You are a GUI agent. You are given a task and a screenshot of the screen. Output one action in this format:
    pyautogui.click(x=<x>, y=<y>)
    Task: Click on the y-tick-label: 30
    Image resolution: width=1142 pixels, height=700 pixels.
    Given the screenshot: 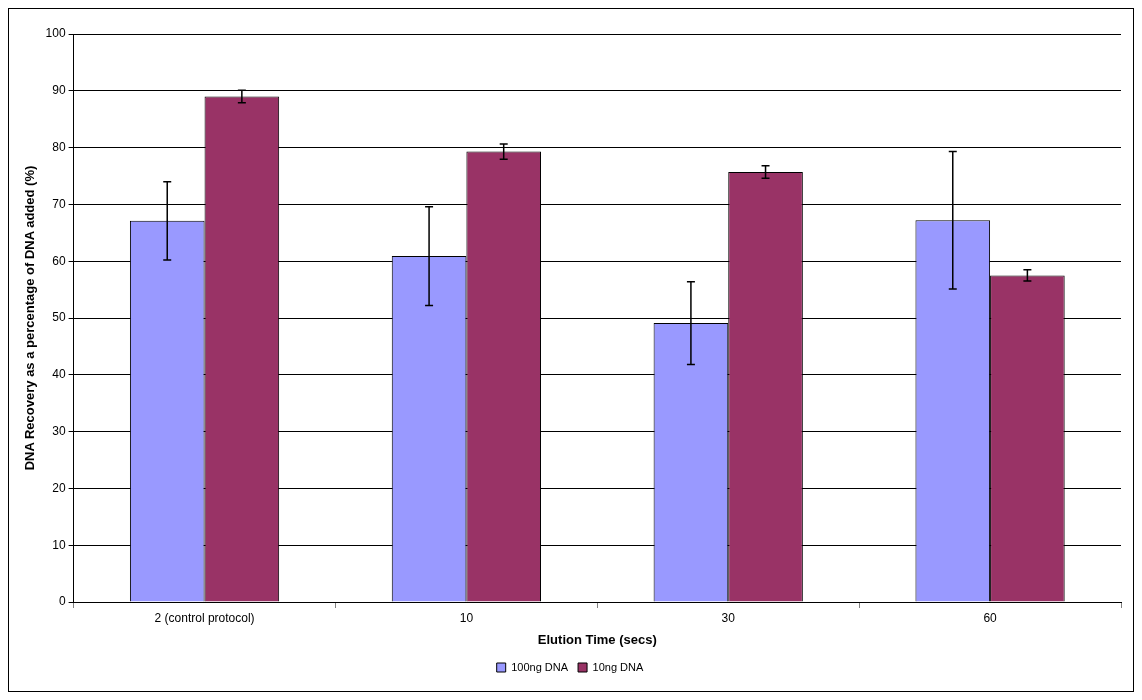 What is the action you would take?
    pyautogui.click(x=59, y=430)
    